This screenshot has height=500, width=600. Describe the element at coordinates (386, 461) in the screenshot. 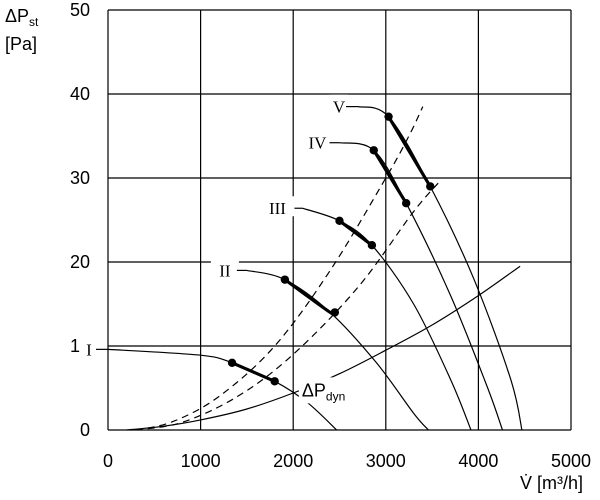

I see `x-tick-label: 3000` at that location.